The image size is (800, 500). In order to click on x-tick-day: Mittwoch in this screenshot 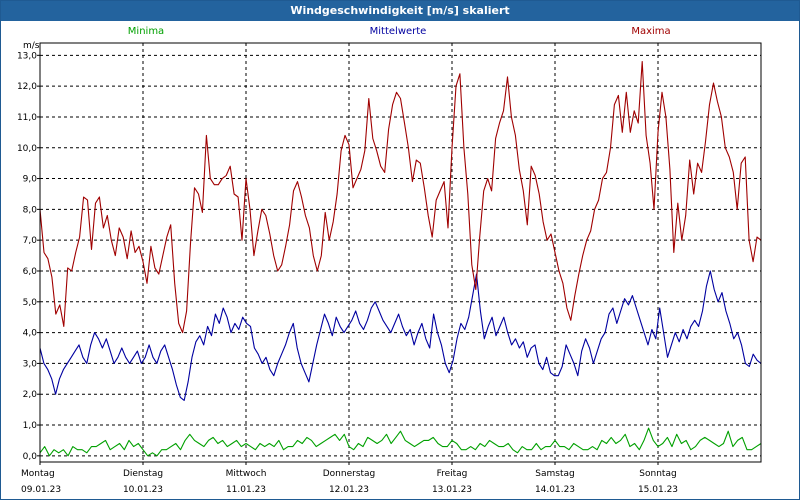, I will do `click(246, 474)`.